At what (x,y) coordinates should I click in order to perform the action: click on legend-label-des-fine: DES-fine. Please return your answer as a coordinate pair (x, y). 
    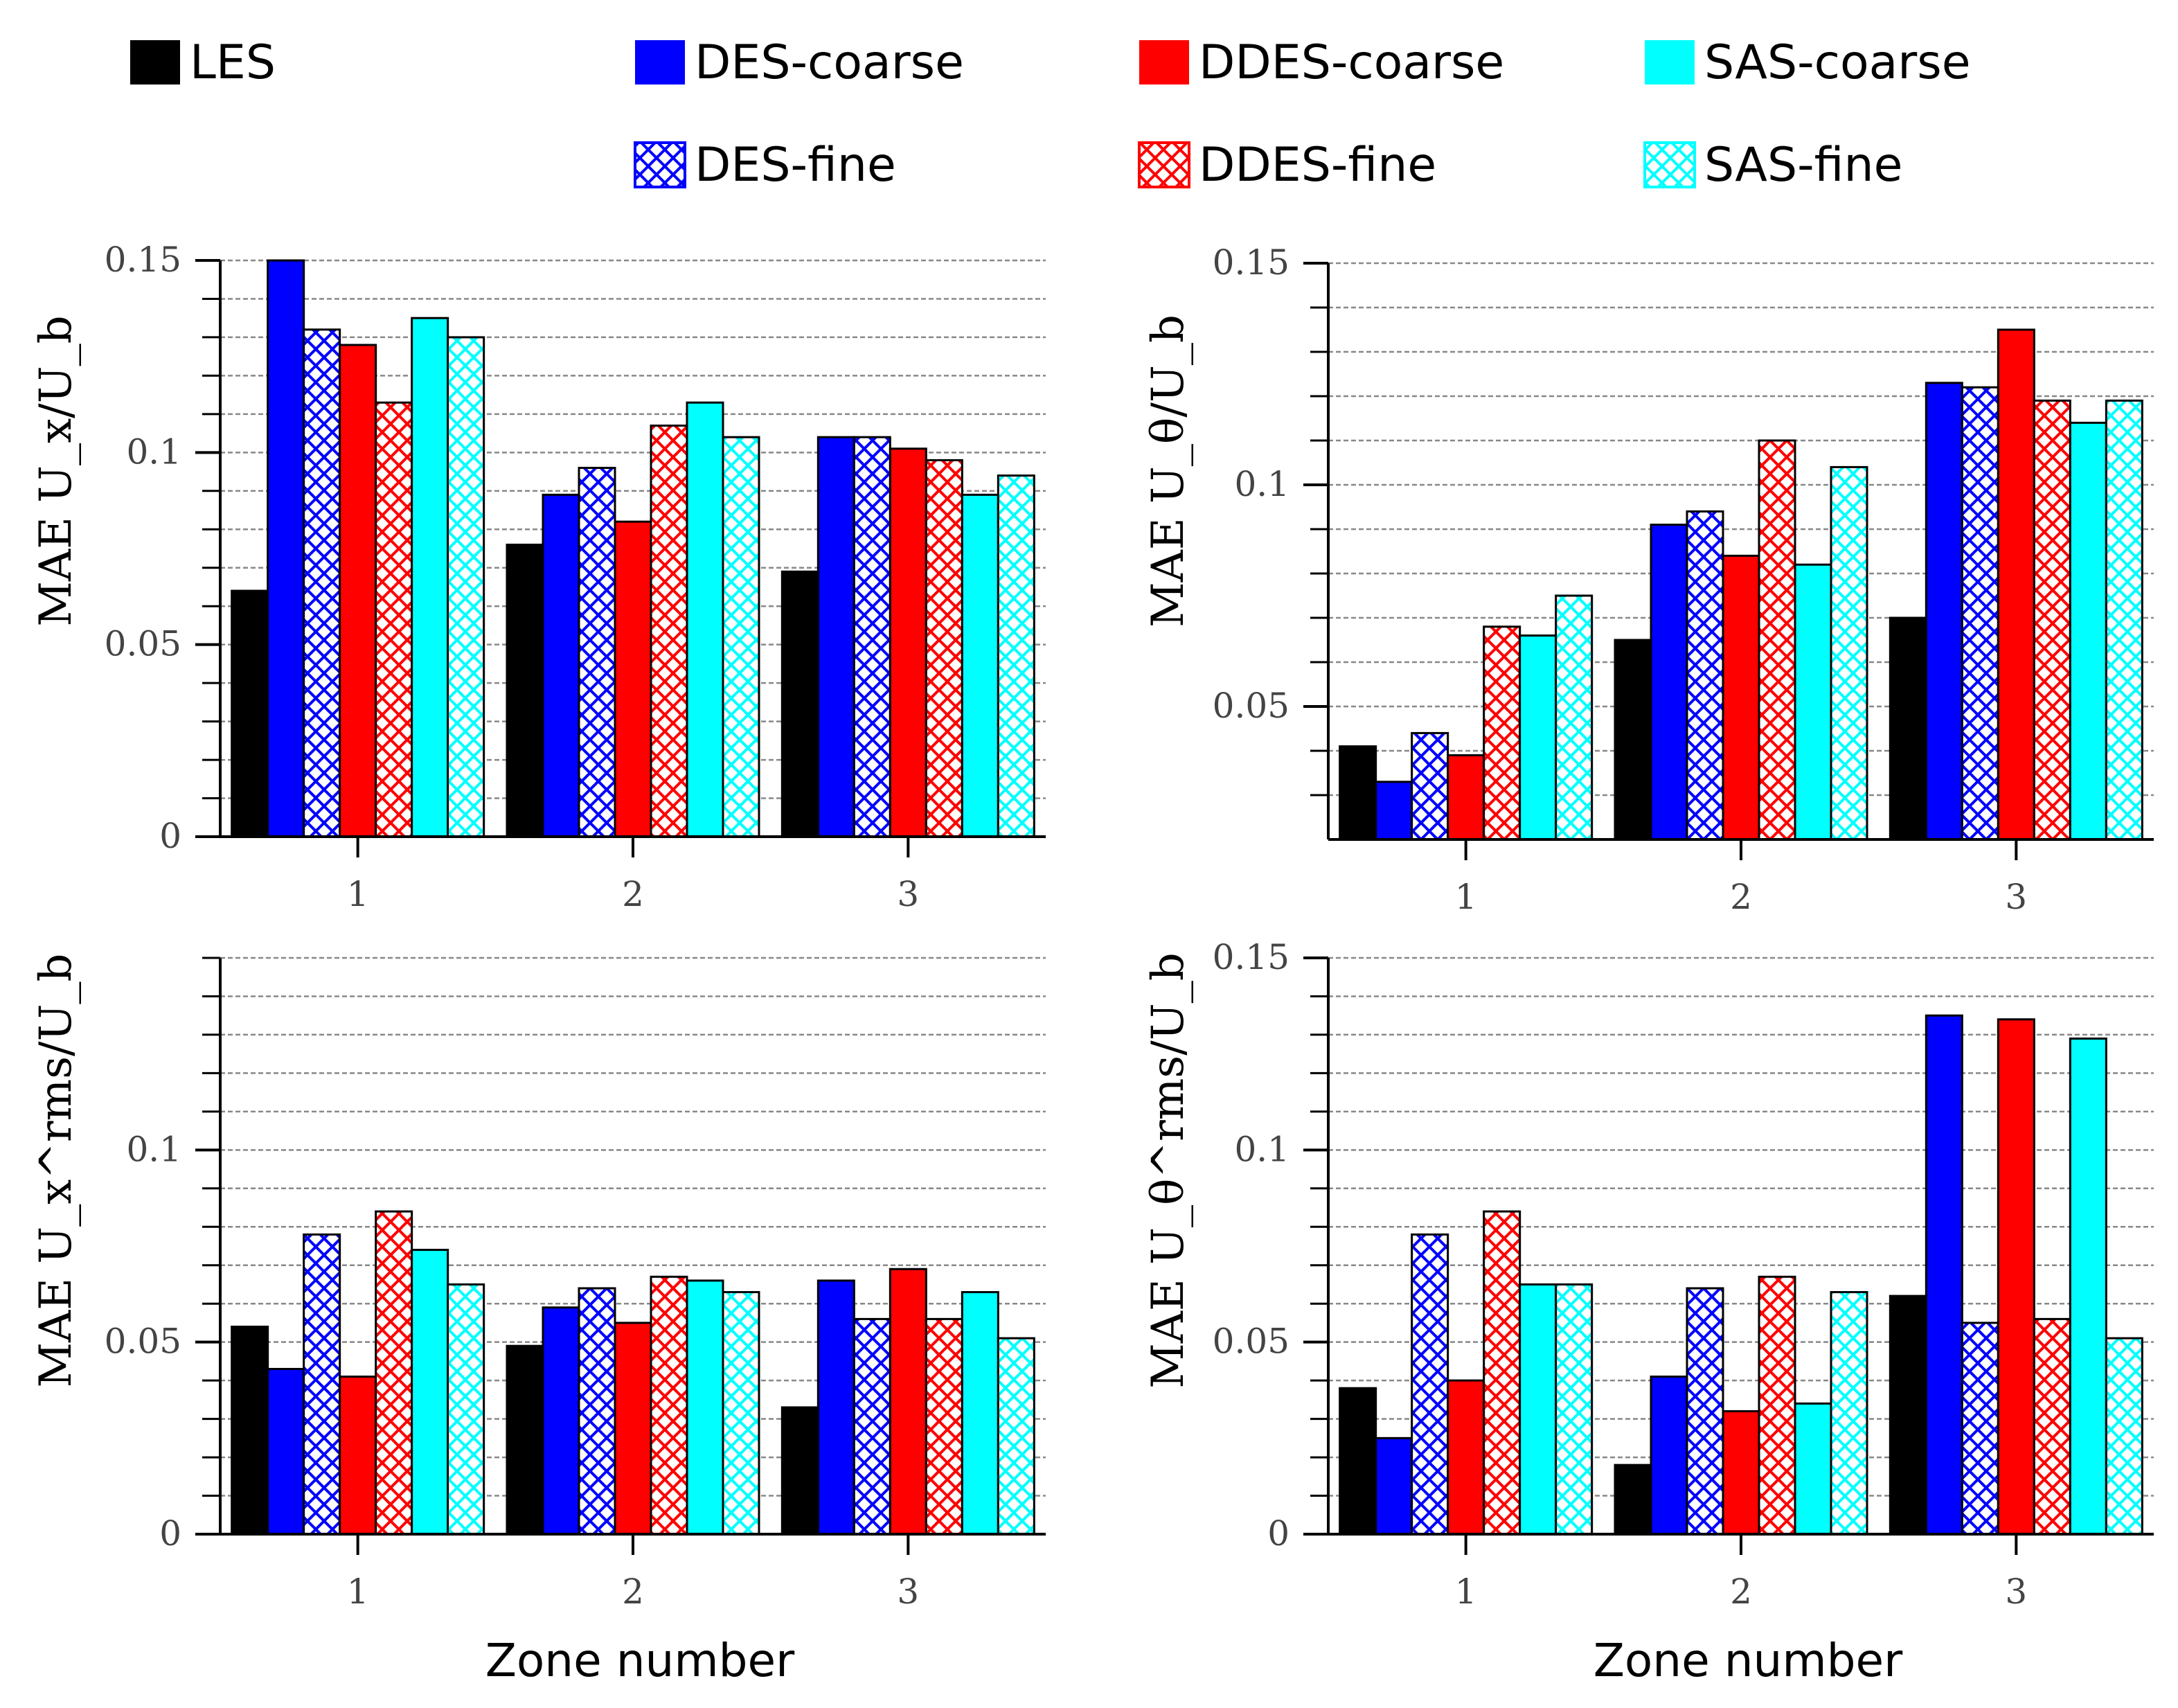
    Looking at the image, I should click on (795, 165).